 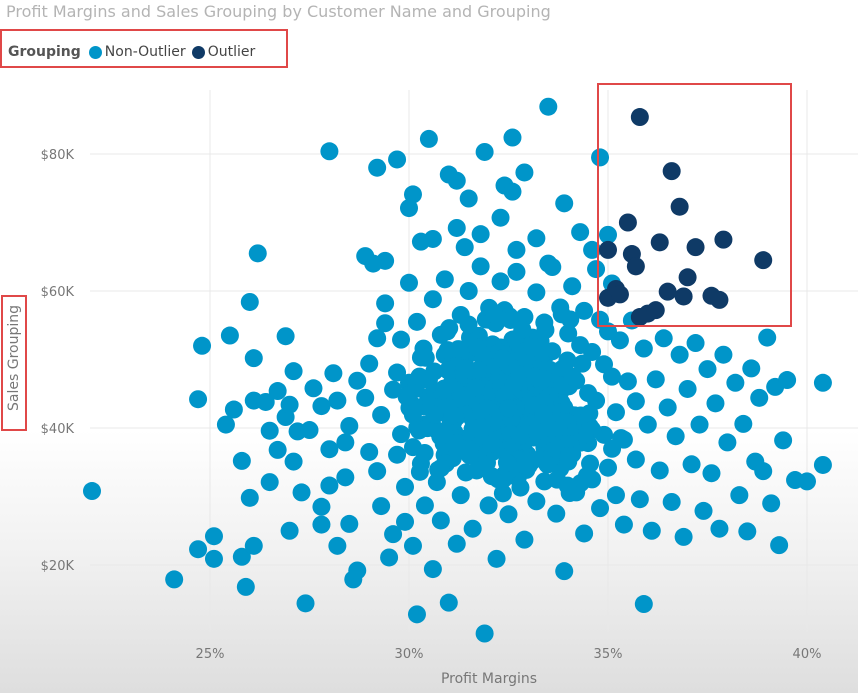 What do you see at coordinates (223, 52) in the screenshot?
I see `legend-item-outlier: Outlier` at bounding box center [223, 52].